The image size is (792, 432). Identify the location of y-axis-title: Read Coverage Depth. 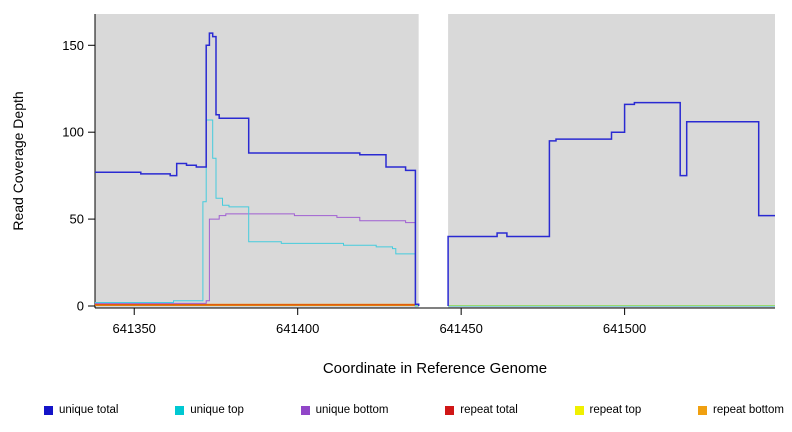
(18, 161).